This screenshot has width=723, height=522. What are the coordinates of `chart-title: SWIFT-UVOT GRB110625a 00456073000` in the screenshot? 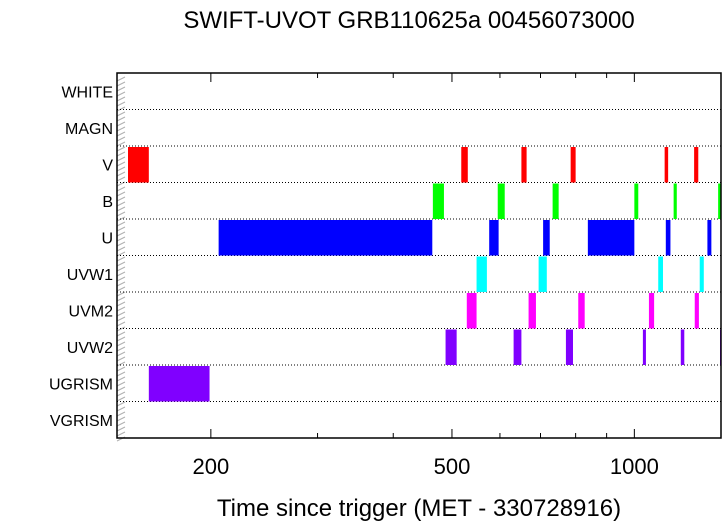 It's located at (408, 20).